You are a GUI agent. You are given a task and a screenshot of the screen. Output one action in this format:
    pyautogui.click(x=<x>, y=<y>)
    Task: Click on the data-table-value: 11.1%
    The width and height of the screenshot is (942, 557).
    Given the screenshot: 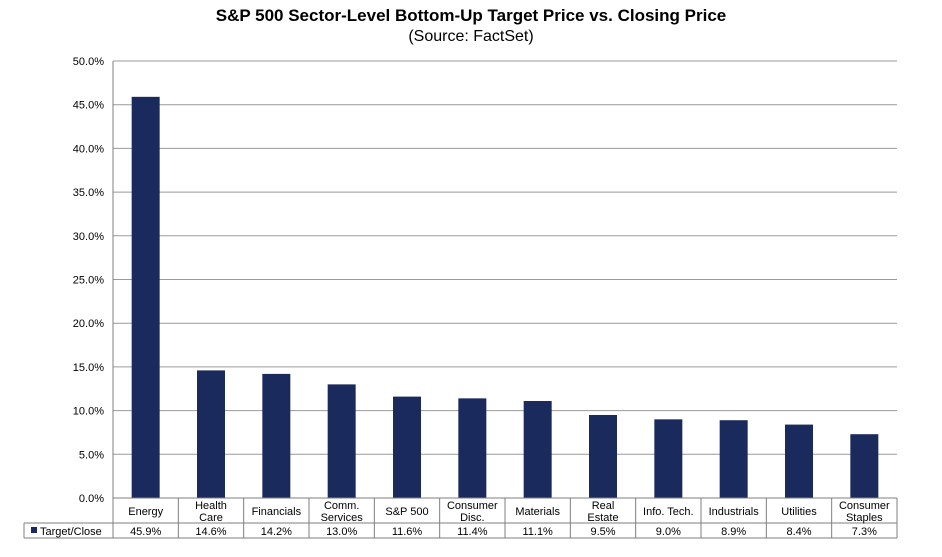 What is the action you would take?
    pyautogui.click(x=537, y=532)
    